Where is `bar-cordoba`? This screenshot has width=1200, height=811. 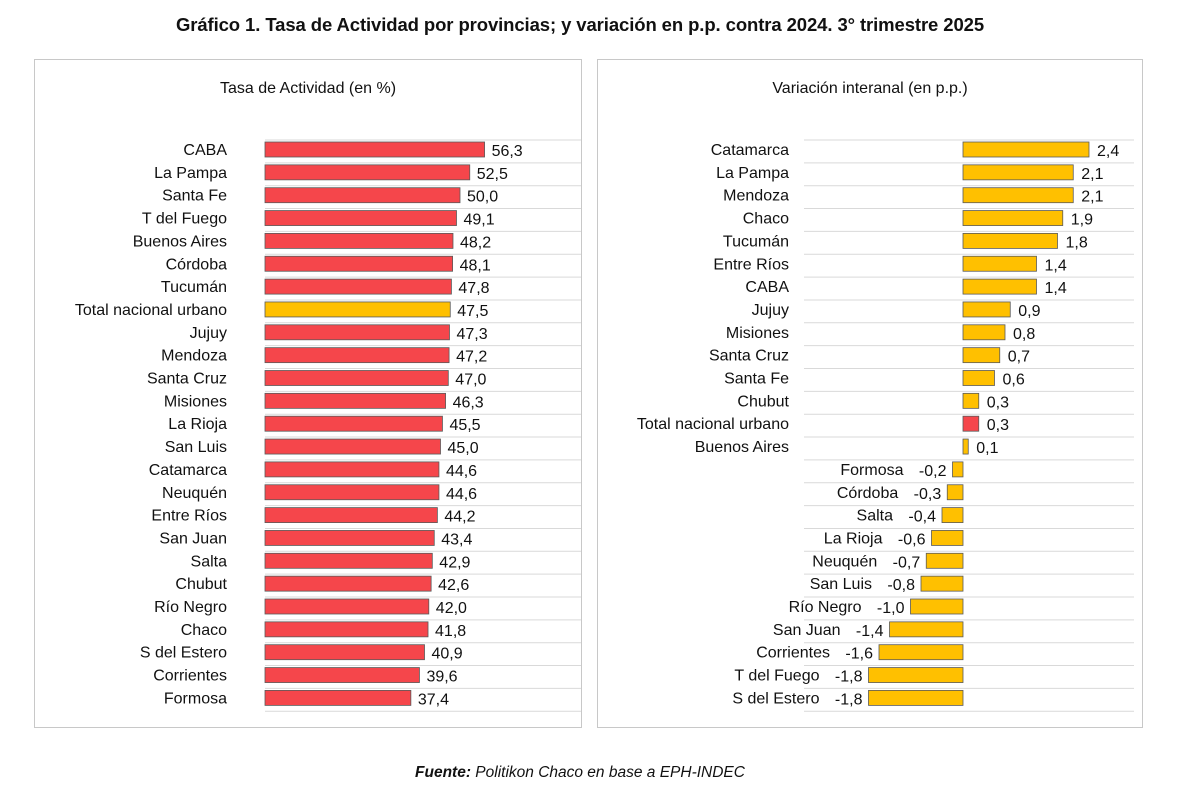
bar-cordoba is located at coordinates (955, 492).